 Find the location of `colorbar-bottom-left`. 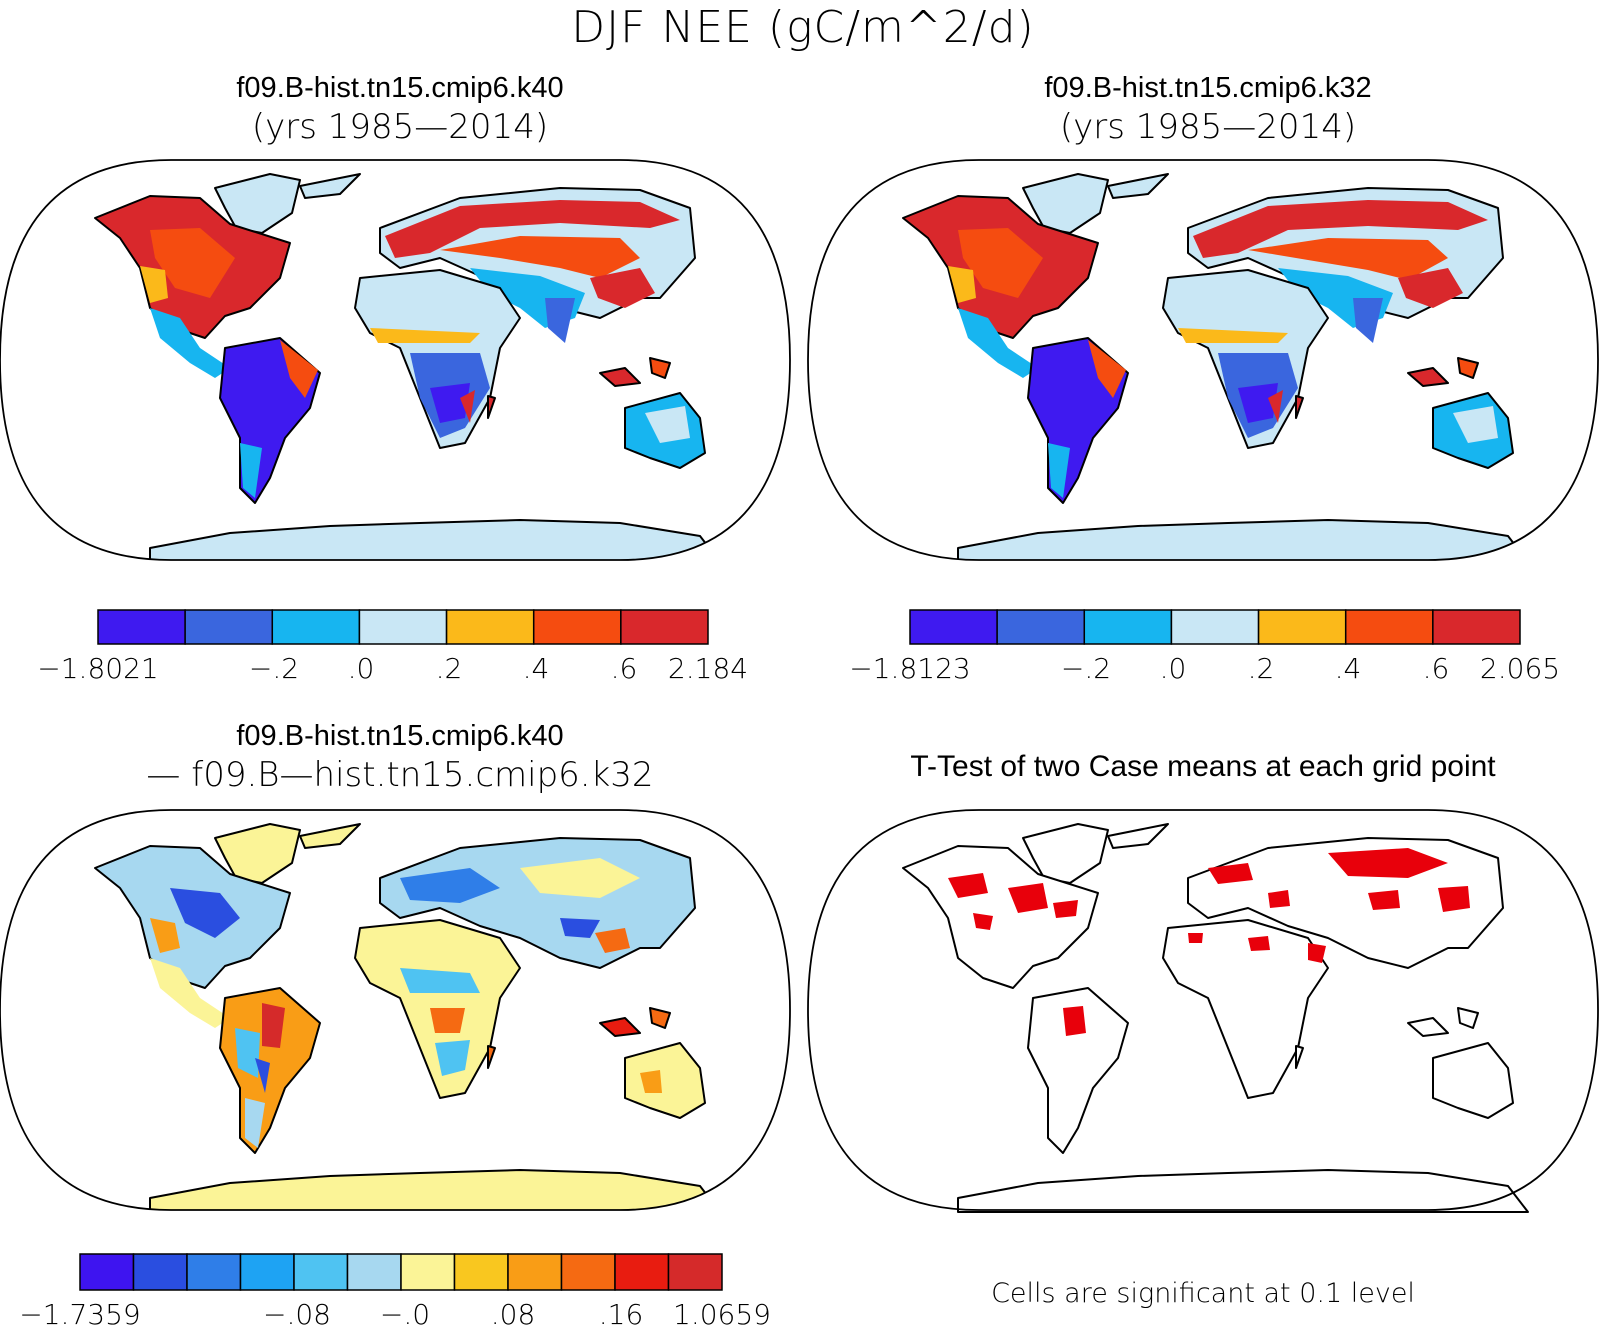

colorbar-bottom-left is located at coordinates (401, 1272).